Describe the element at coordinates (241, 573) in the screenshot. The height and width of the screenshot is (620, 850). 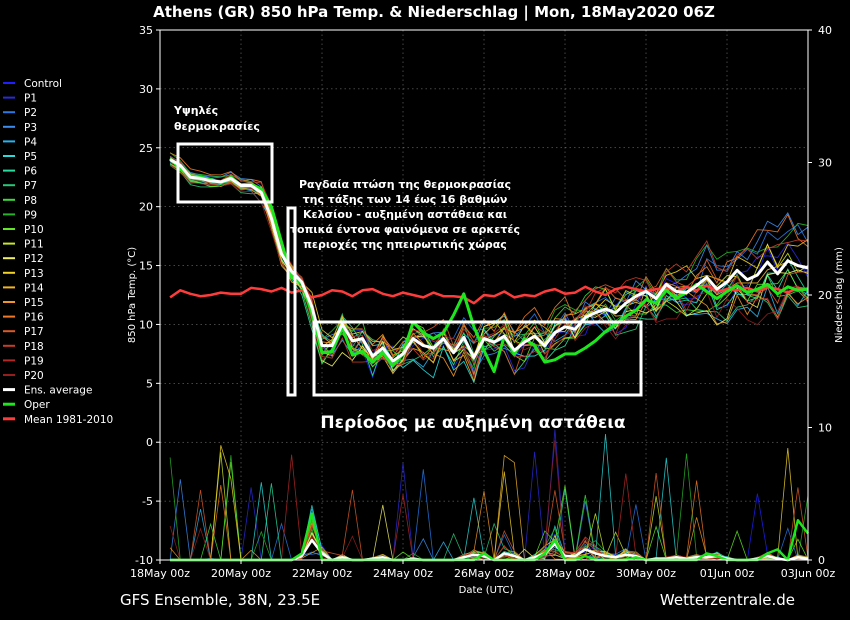
I see `x-tick-label: 20May 00z` at that location.